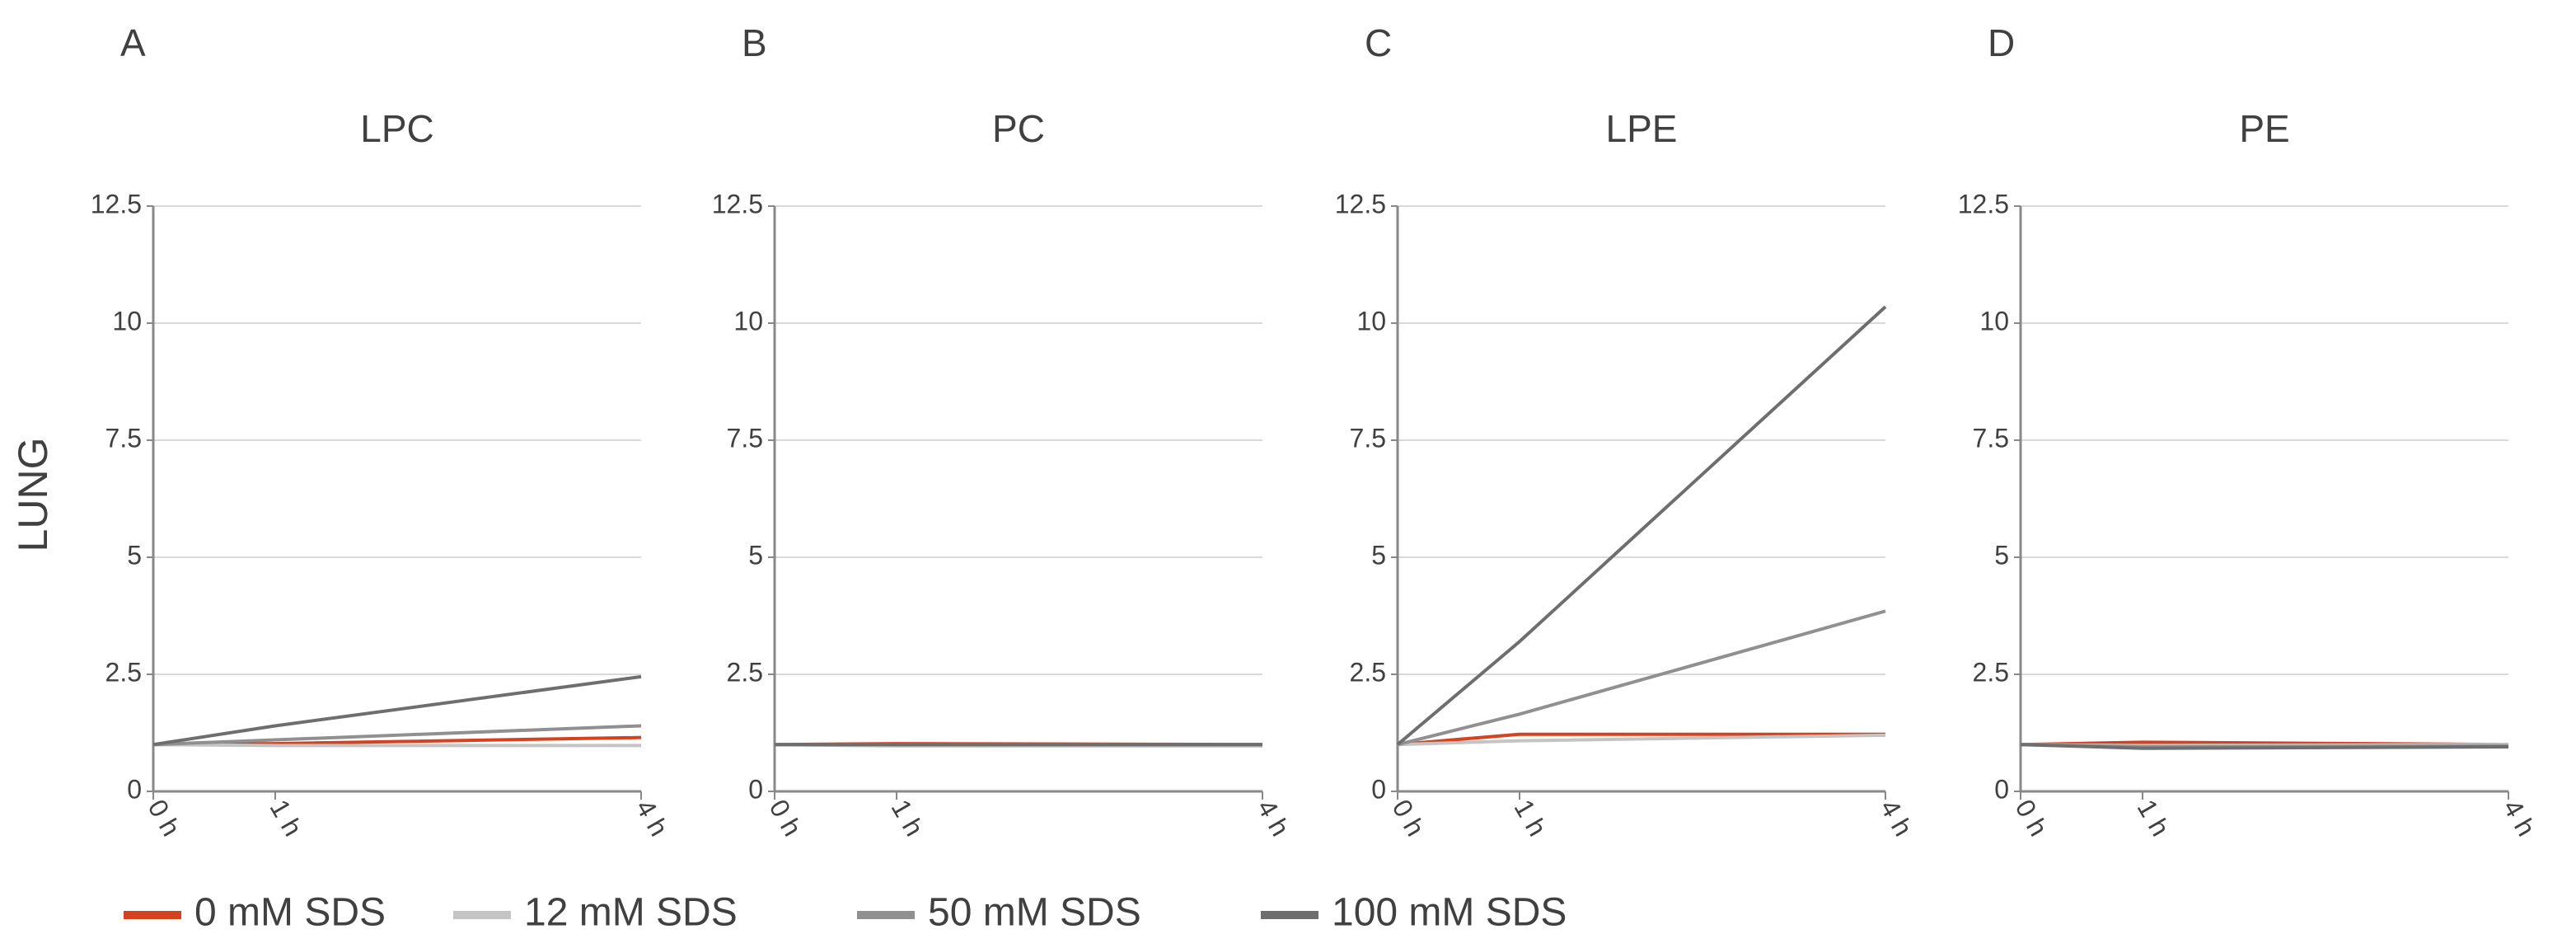 The width and height of the screenshot is (2576, 948). Describe the element at coordinates (290, 913) in the screenshot. I see `legend-label: 0 mM SDS` at that location.